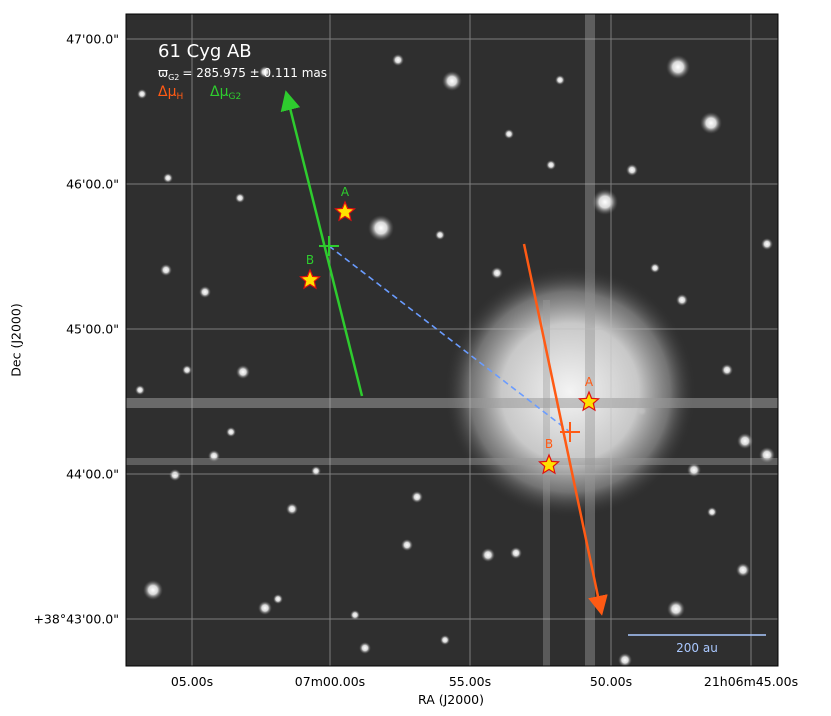 The height and width of the screenshot is (716, 831). What do you see at coordinates (76, 619) in the screenshot?
I see `y-tick-label: +38°43'00.0"` at bounding box center [76, 619].